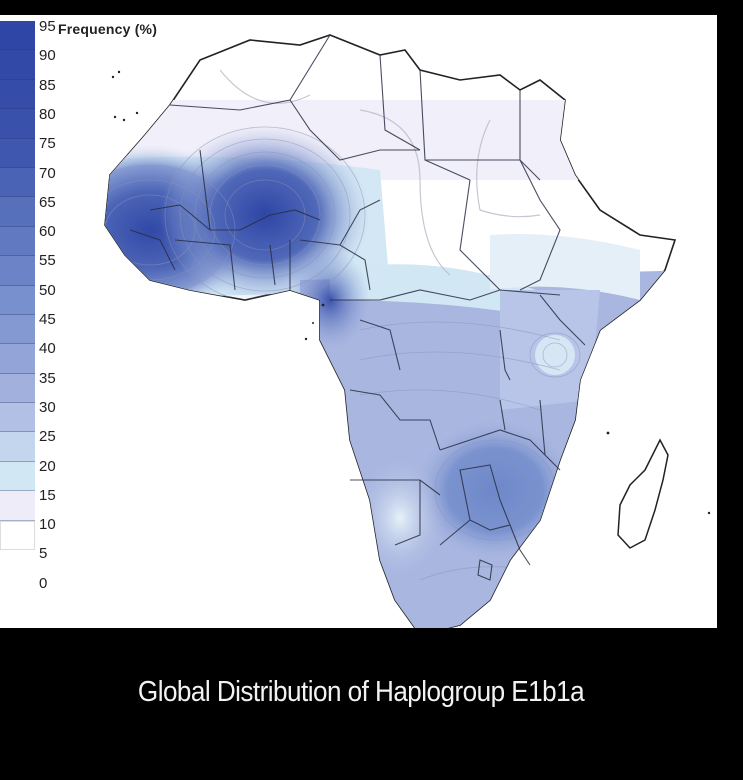 This screenshot has height=780, width=743. What do you see at coordinates (47, 437) in the screenshot?
I see `legend-tick-label: 25` at bounding box center [47, 437].